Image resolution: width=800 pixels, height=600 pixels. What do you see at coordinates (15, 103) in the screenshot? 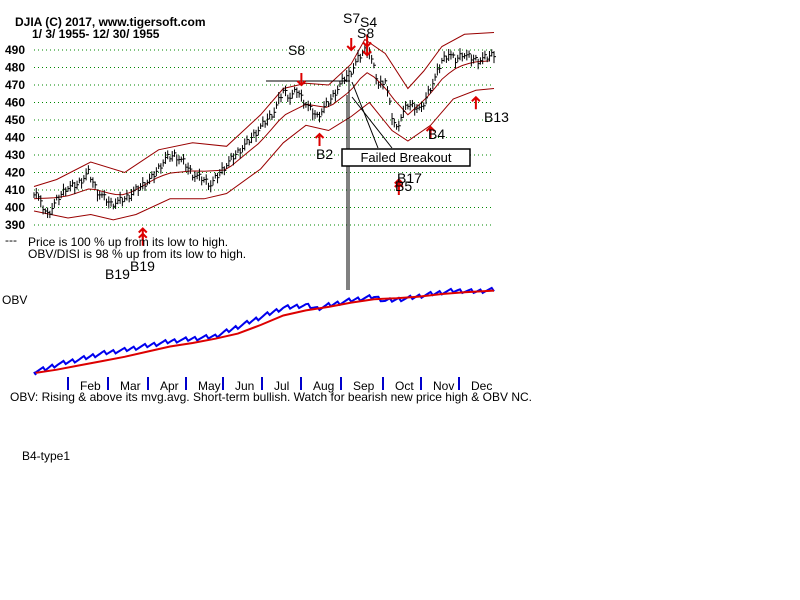
I see `y-tick-460: 460` at bounding box center [15, 103].